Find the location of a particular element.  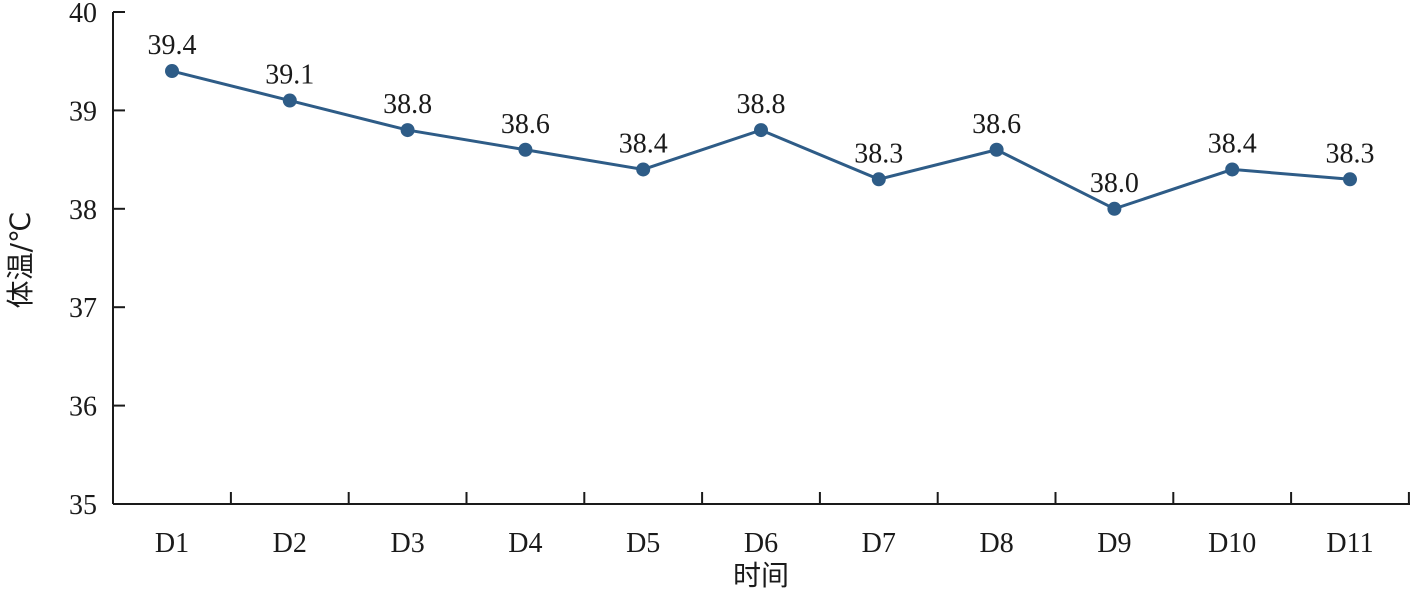

data-label: 38.0 is located at coordinates (1114, 183).